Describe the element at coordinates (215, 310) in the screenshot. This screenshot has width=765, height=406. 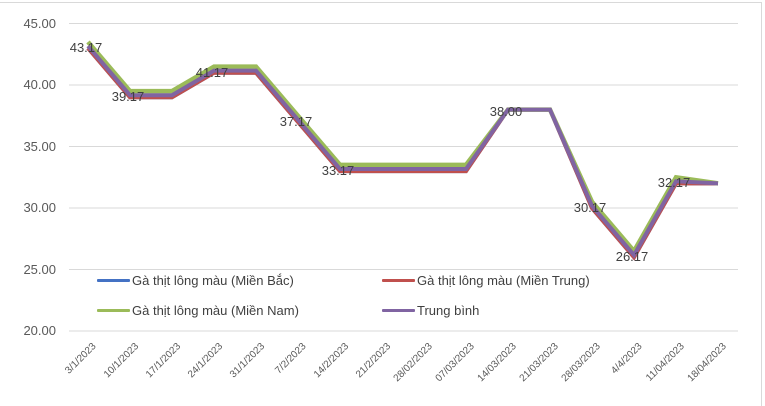
I see `legend-label: Gà thịt lông màu (Miền Nam)` at that location.